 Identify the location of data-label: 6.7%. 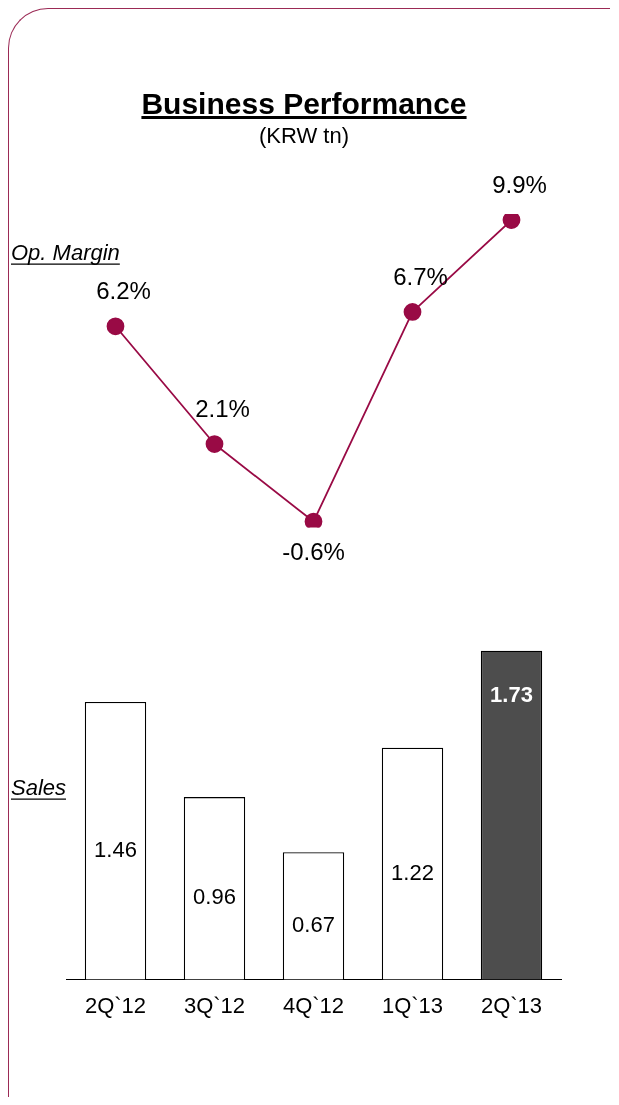
(420, 276).